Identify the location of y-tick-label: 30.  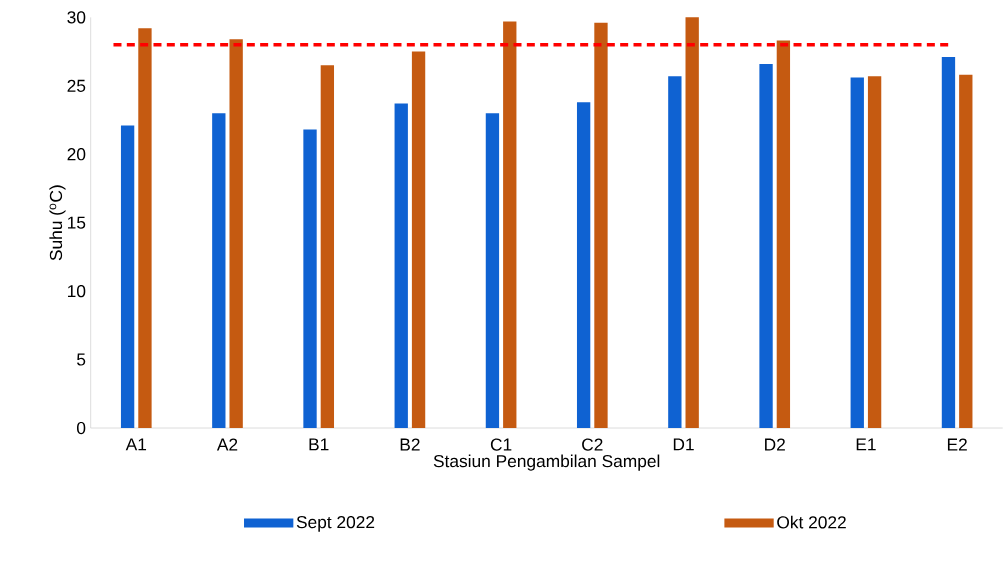
(76, 17).